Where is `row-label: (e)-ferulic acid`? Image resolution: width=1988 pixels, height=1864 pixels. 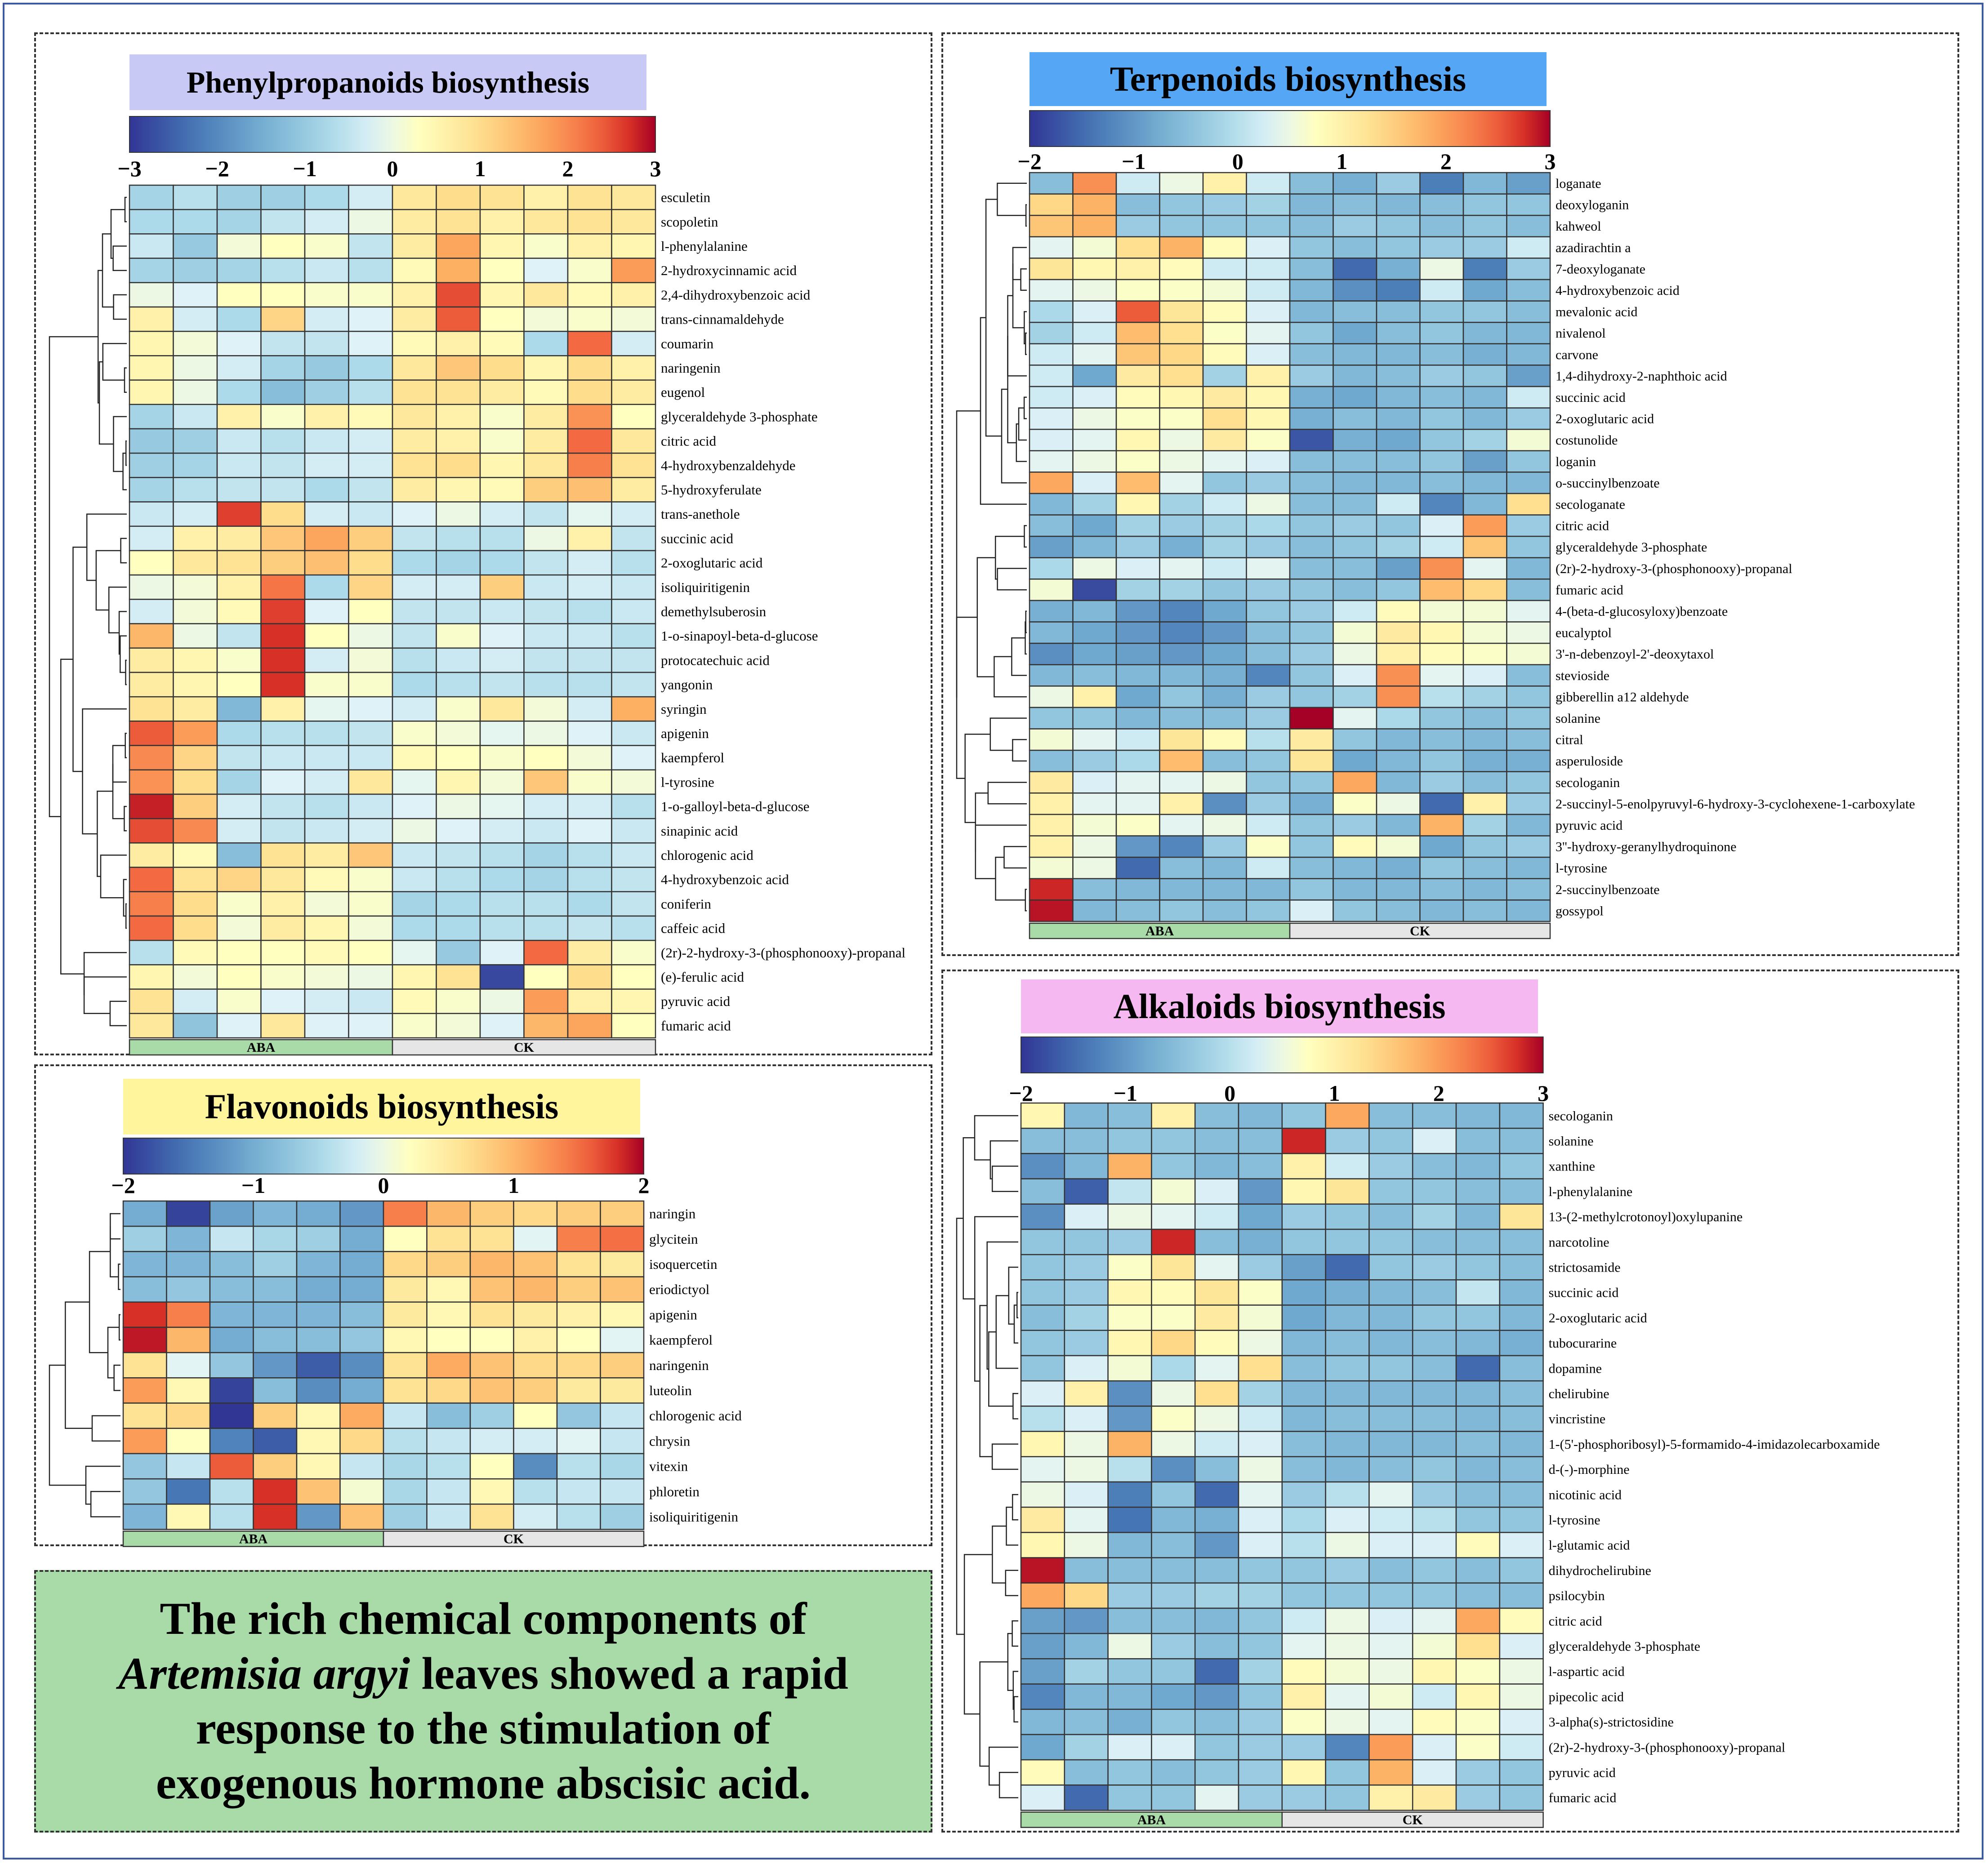 row-label: (e)-ferulic acid is located at coordinates (702, 977).